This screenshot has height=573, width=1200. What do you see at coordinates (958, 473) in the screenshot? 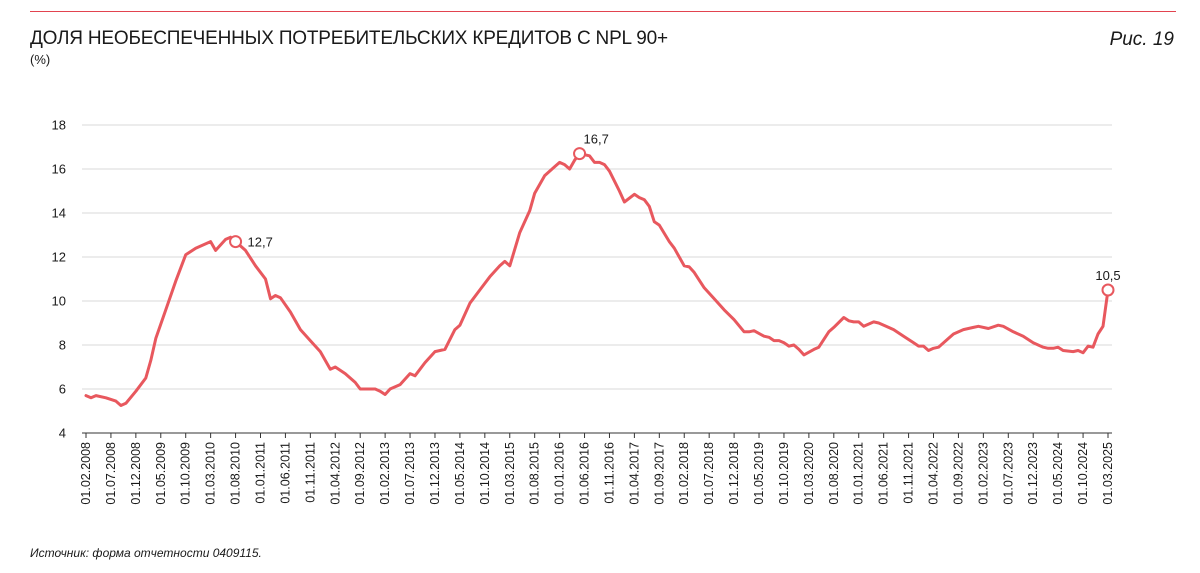
I see `x-tick-label: 01.09.2022` at bounding box center [958, 473].